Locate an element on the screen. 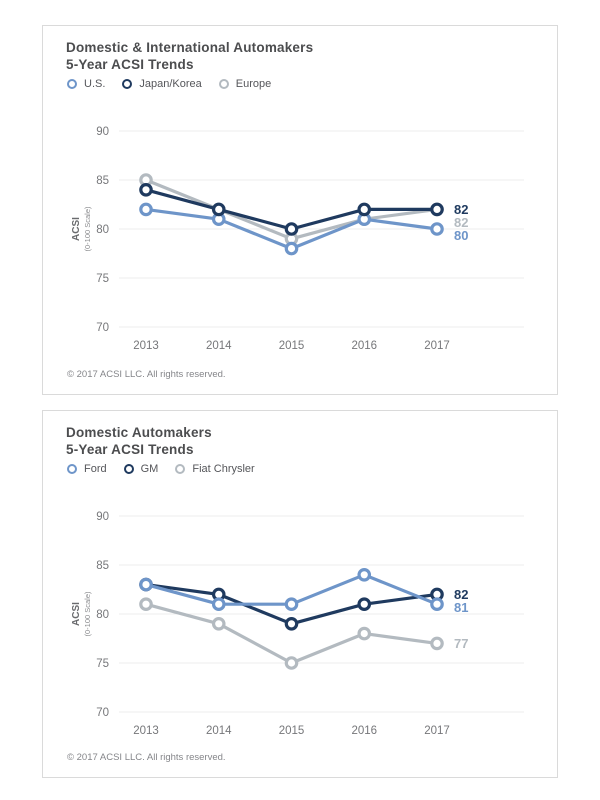  legend-item-gm: GM is located at coordinates (141, 469).